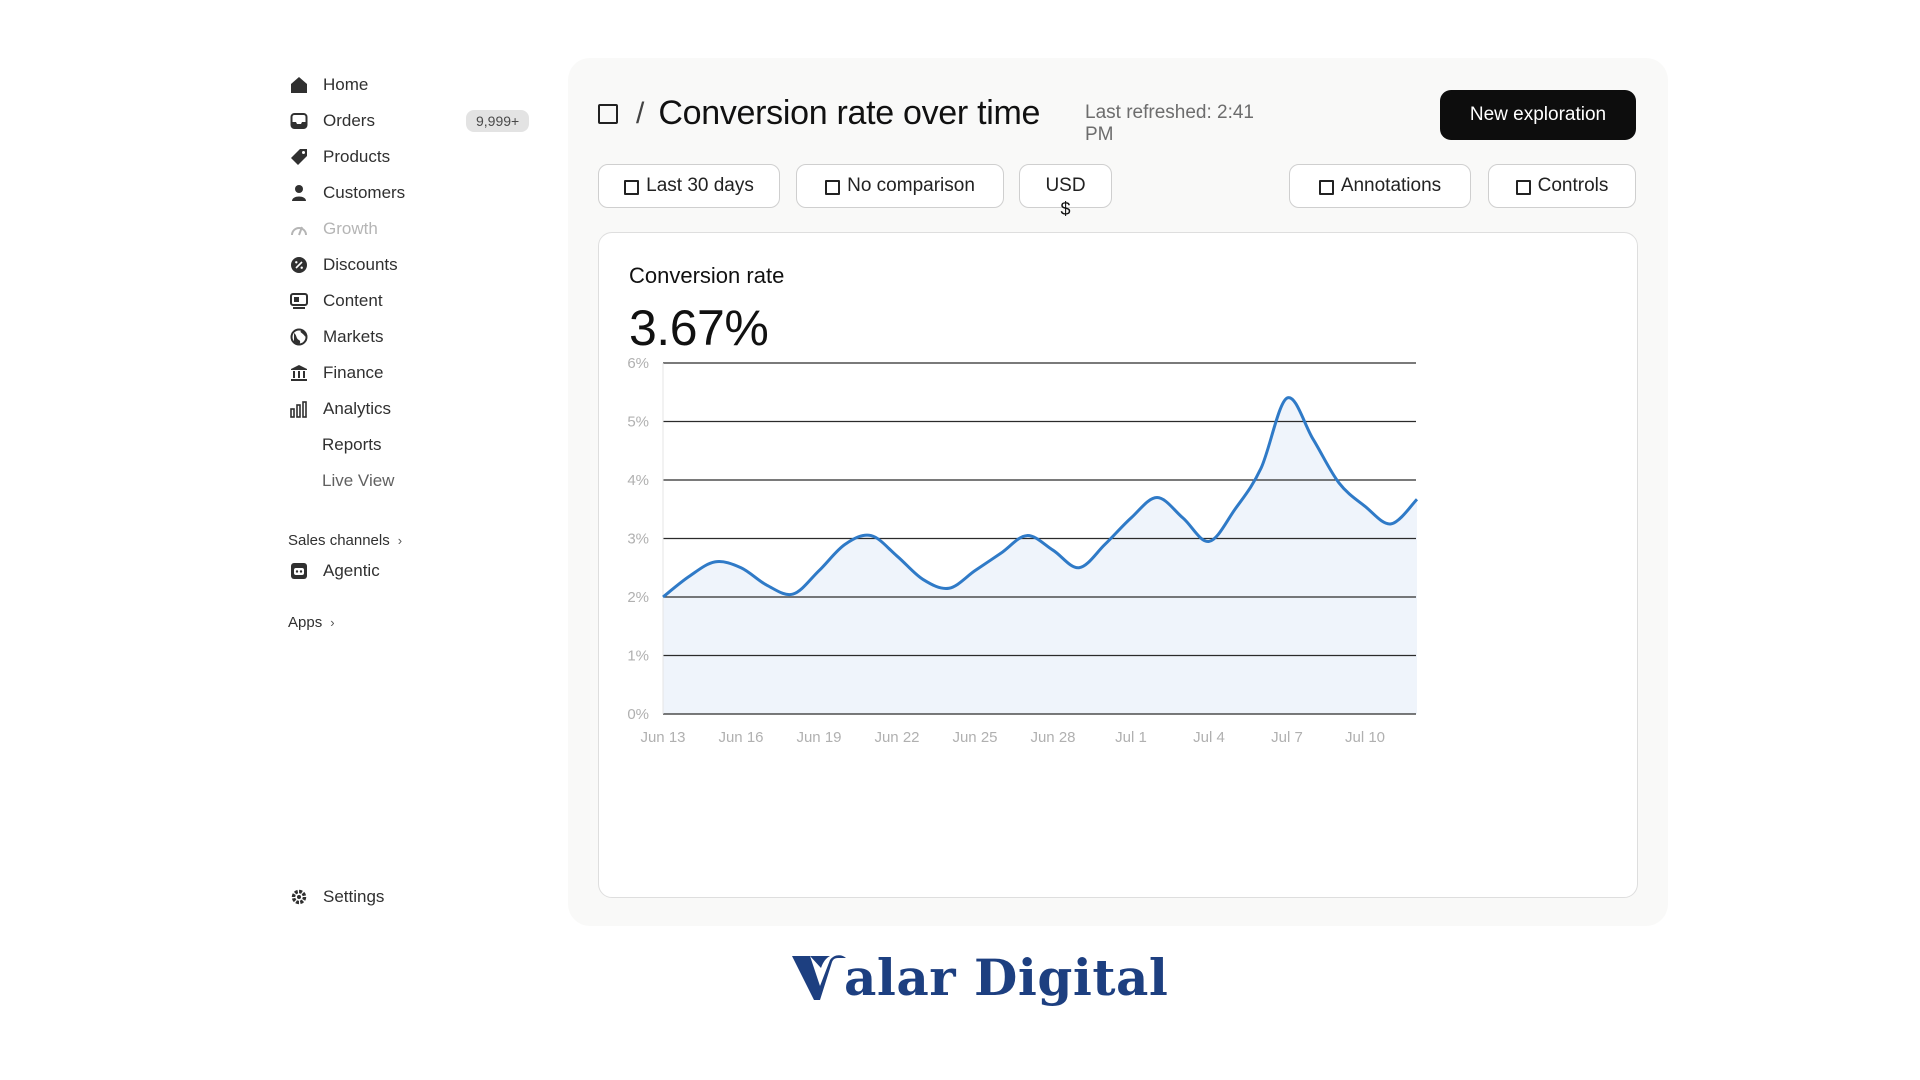 The image size is (1920, 1080). What do you see at coordinates (413, 445) in the screenshot?
I see `sidebar-item-reports: Reports` at bounding box center [413, 445].